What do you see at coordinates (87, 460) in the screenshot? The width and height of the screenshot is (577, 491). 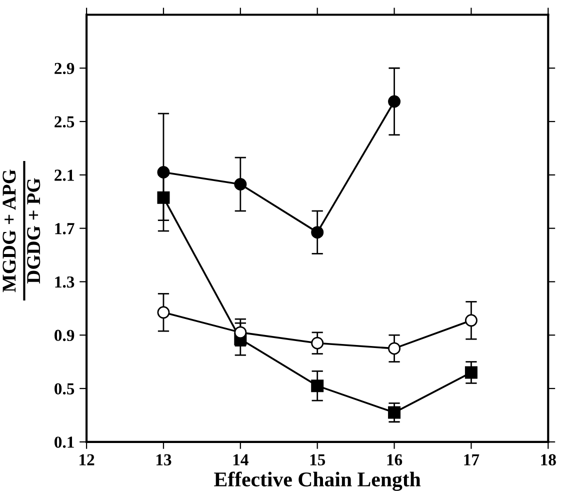 I see `x-tick-label: 12` at bounding box center [87, 460].